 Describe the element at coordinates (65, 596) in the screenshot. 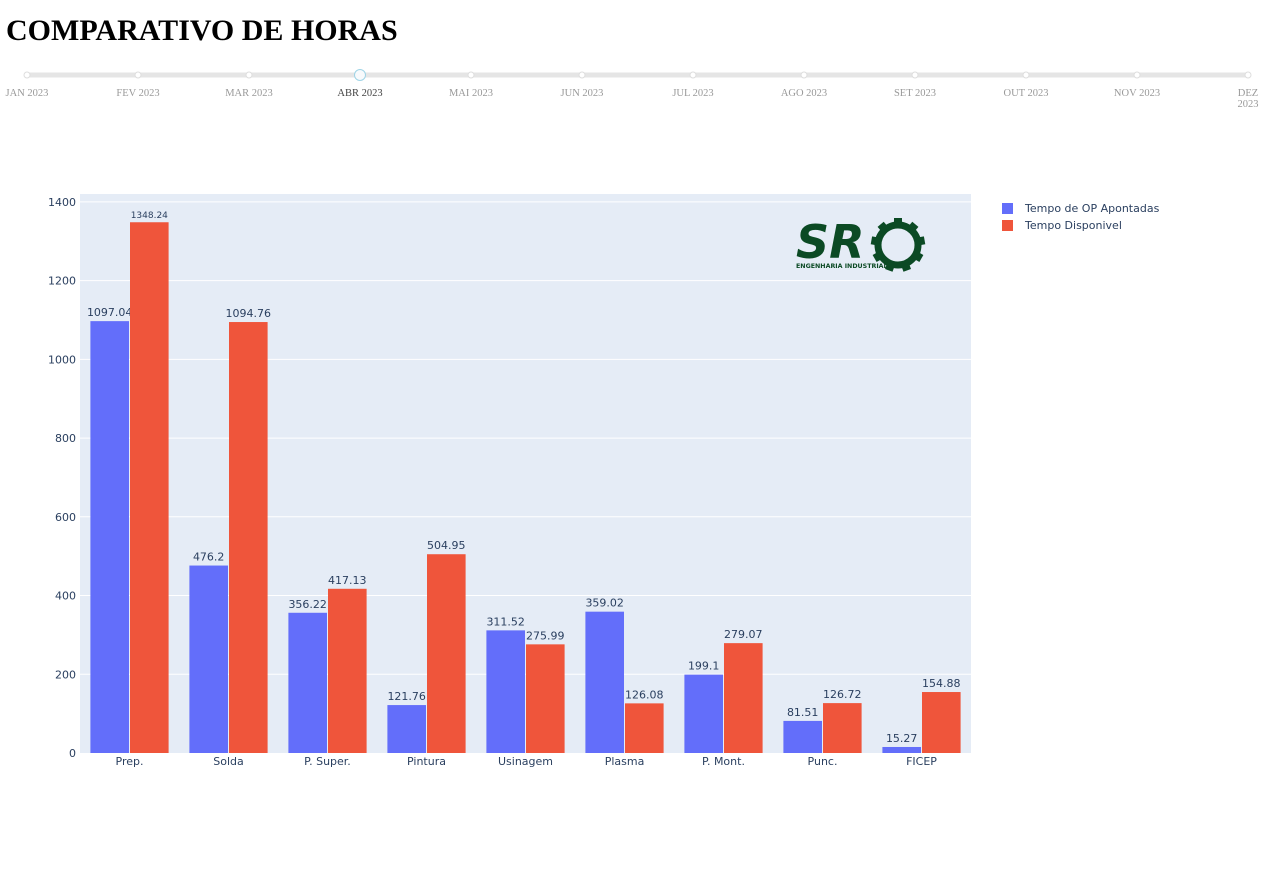

I see `y-tick-label: 400` at that location.